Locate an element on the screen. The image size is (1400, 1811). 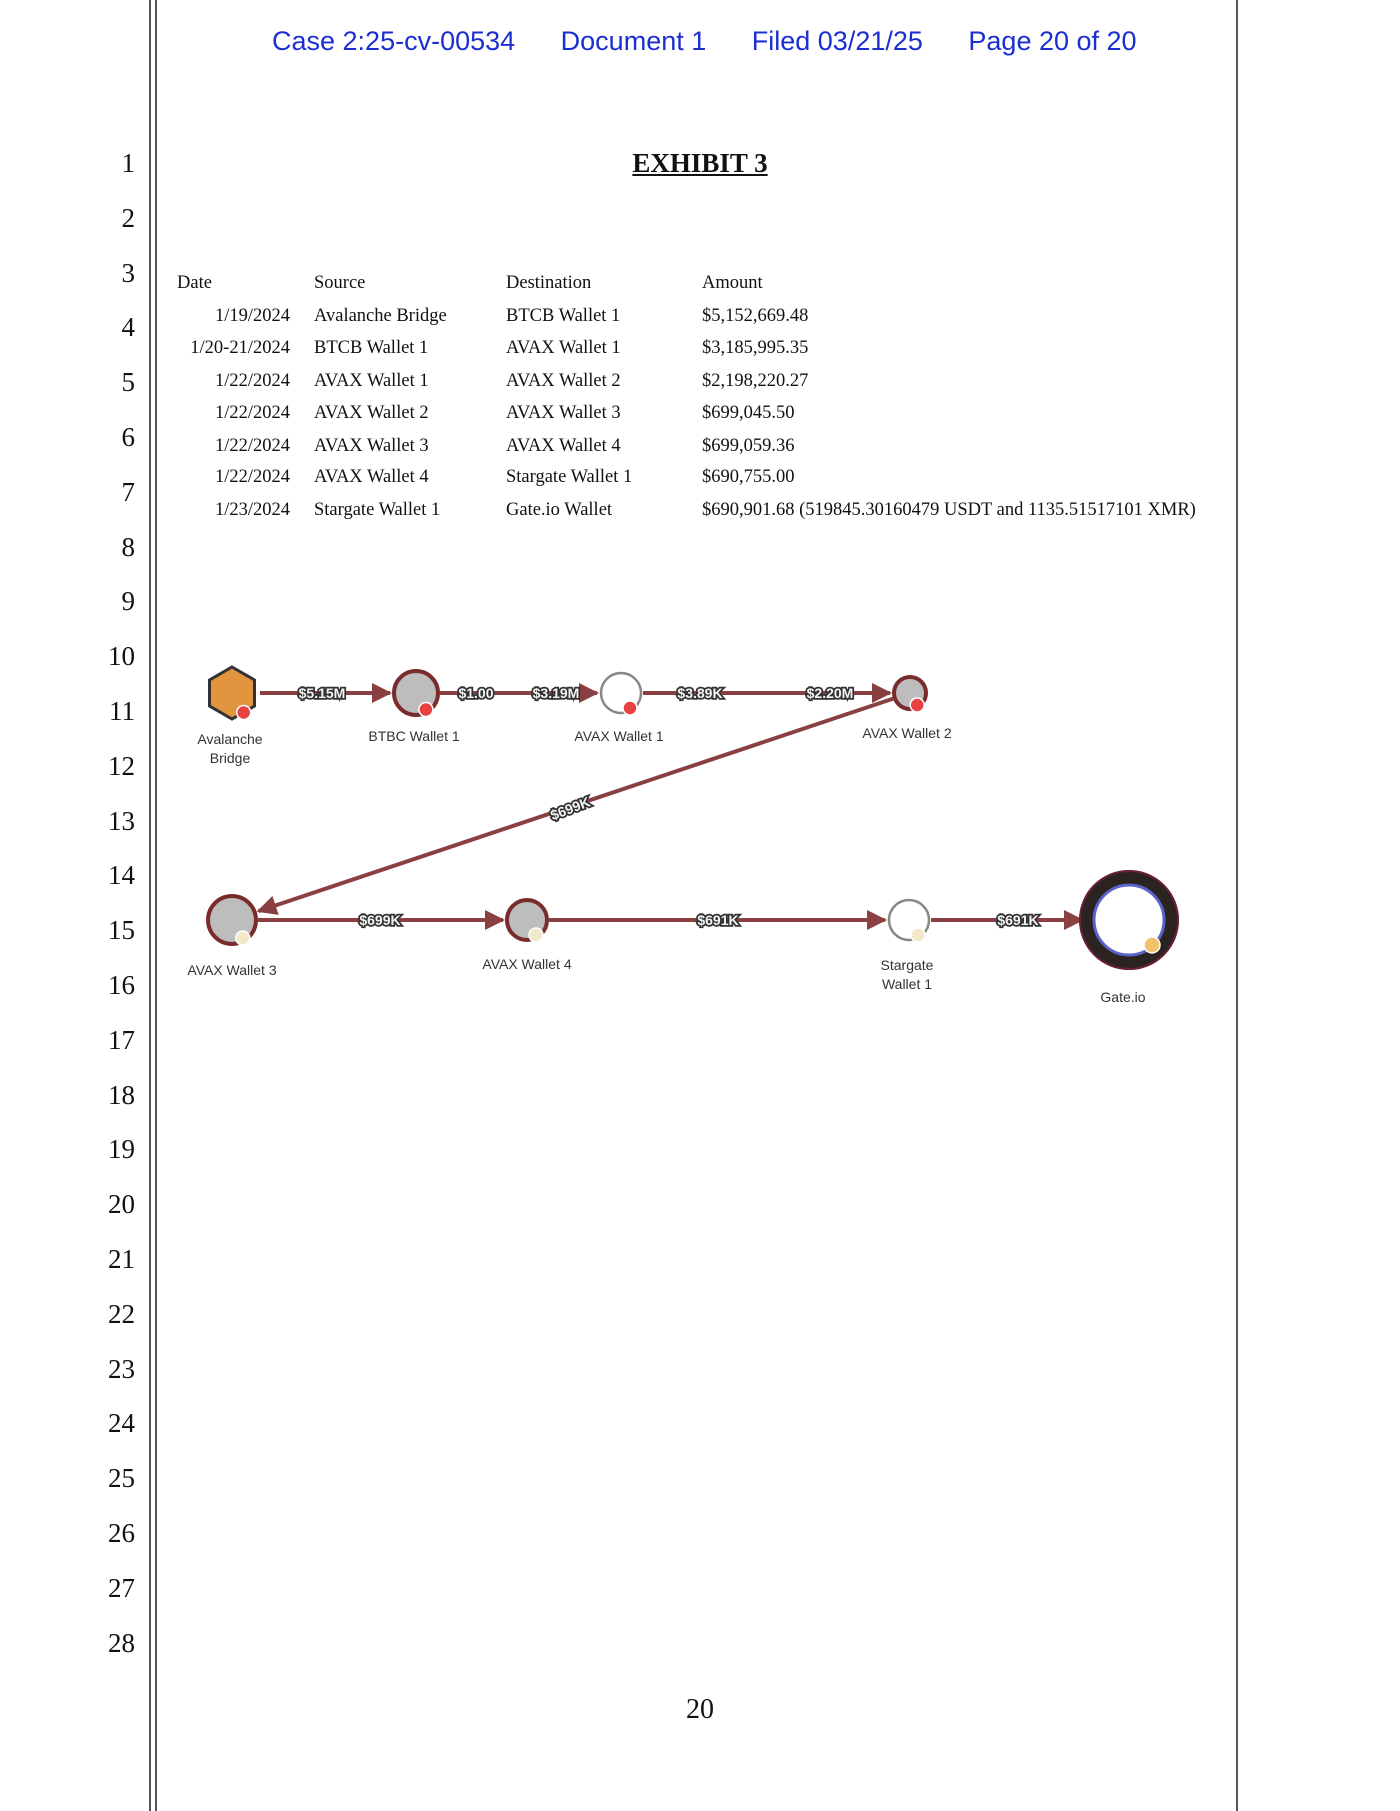
exhibit-title-text: EXHIBIT 3 is located at coordinates (700, 163).